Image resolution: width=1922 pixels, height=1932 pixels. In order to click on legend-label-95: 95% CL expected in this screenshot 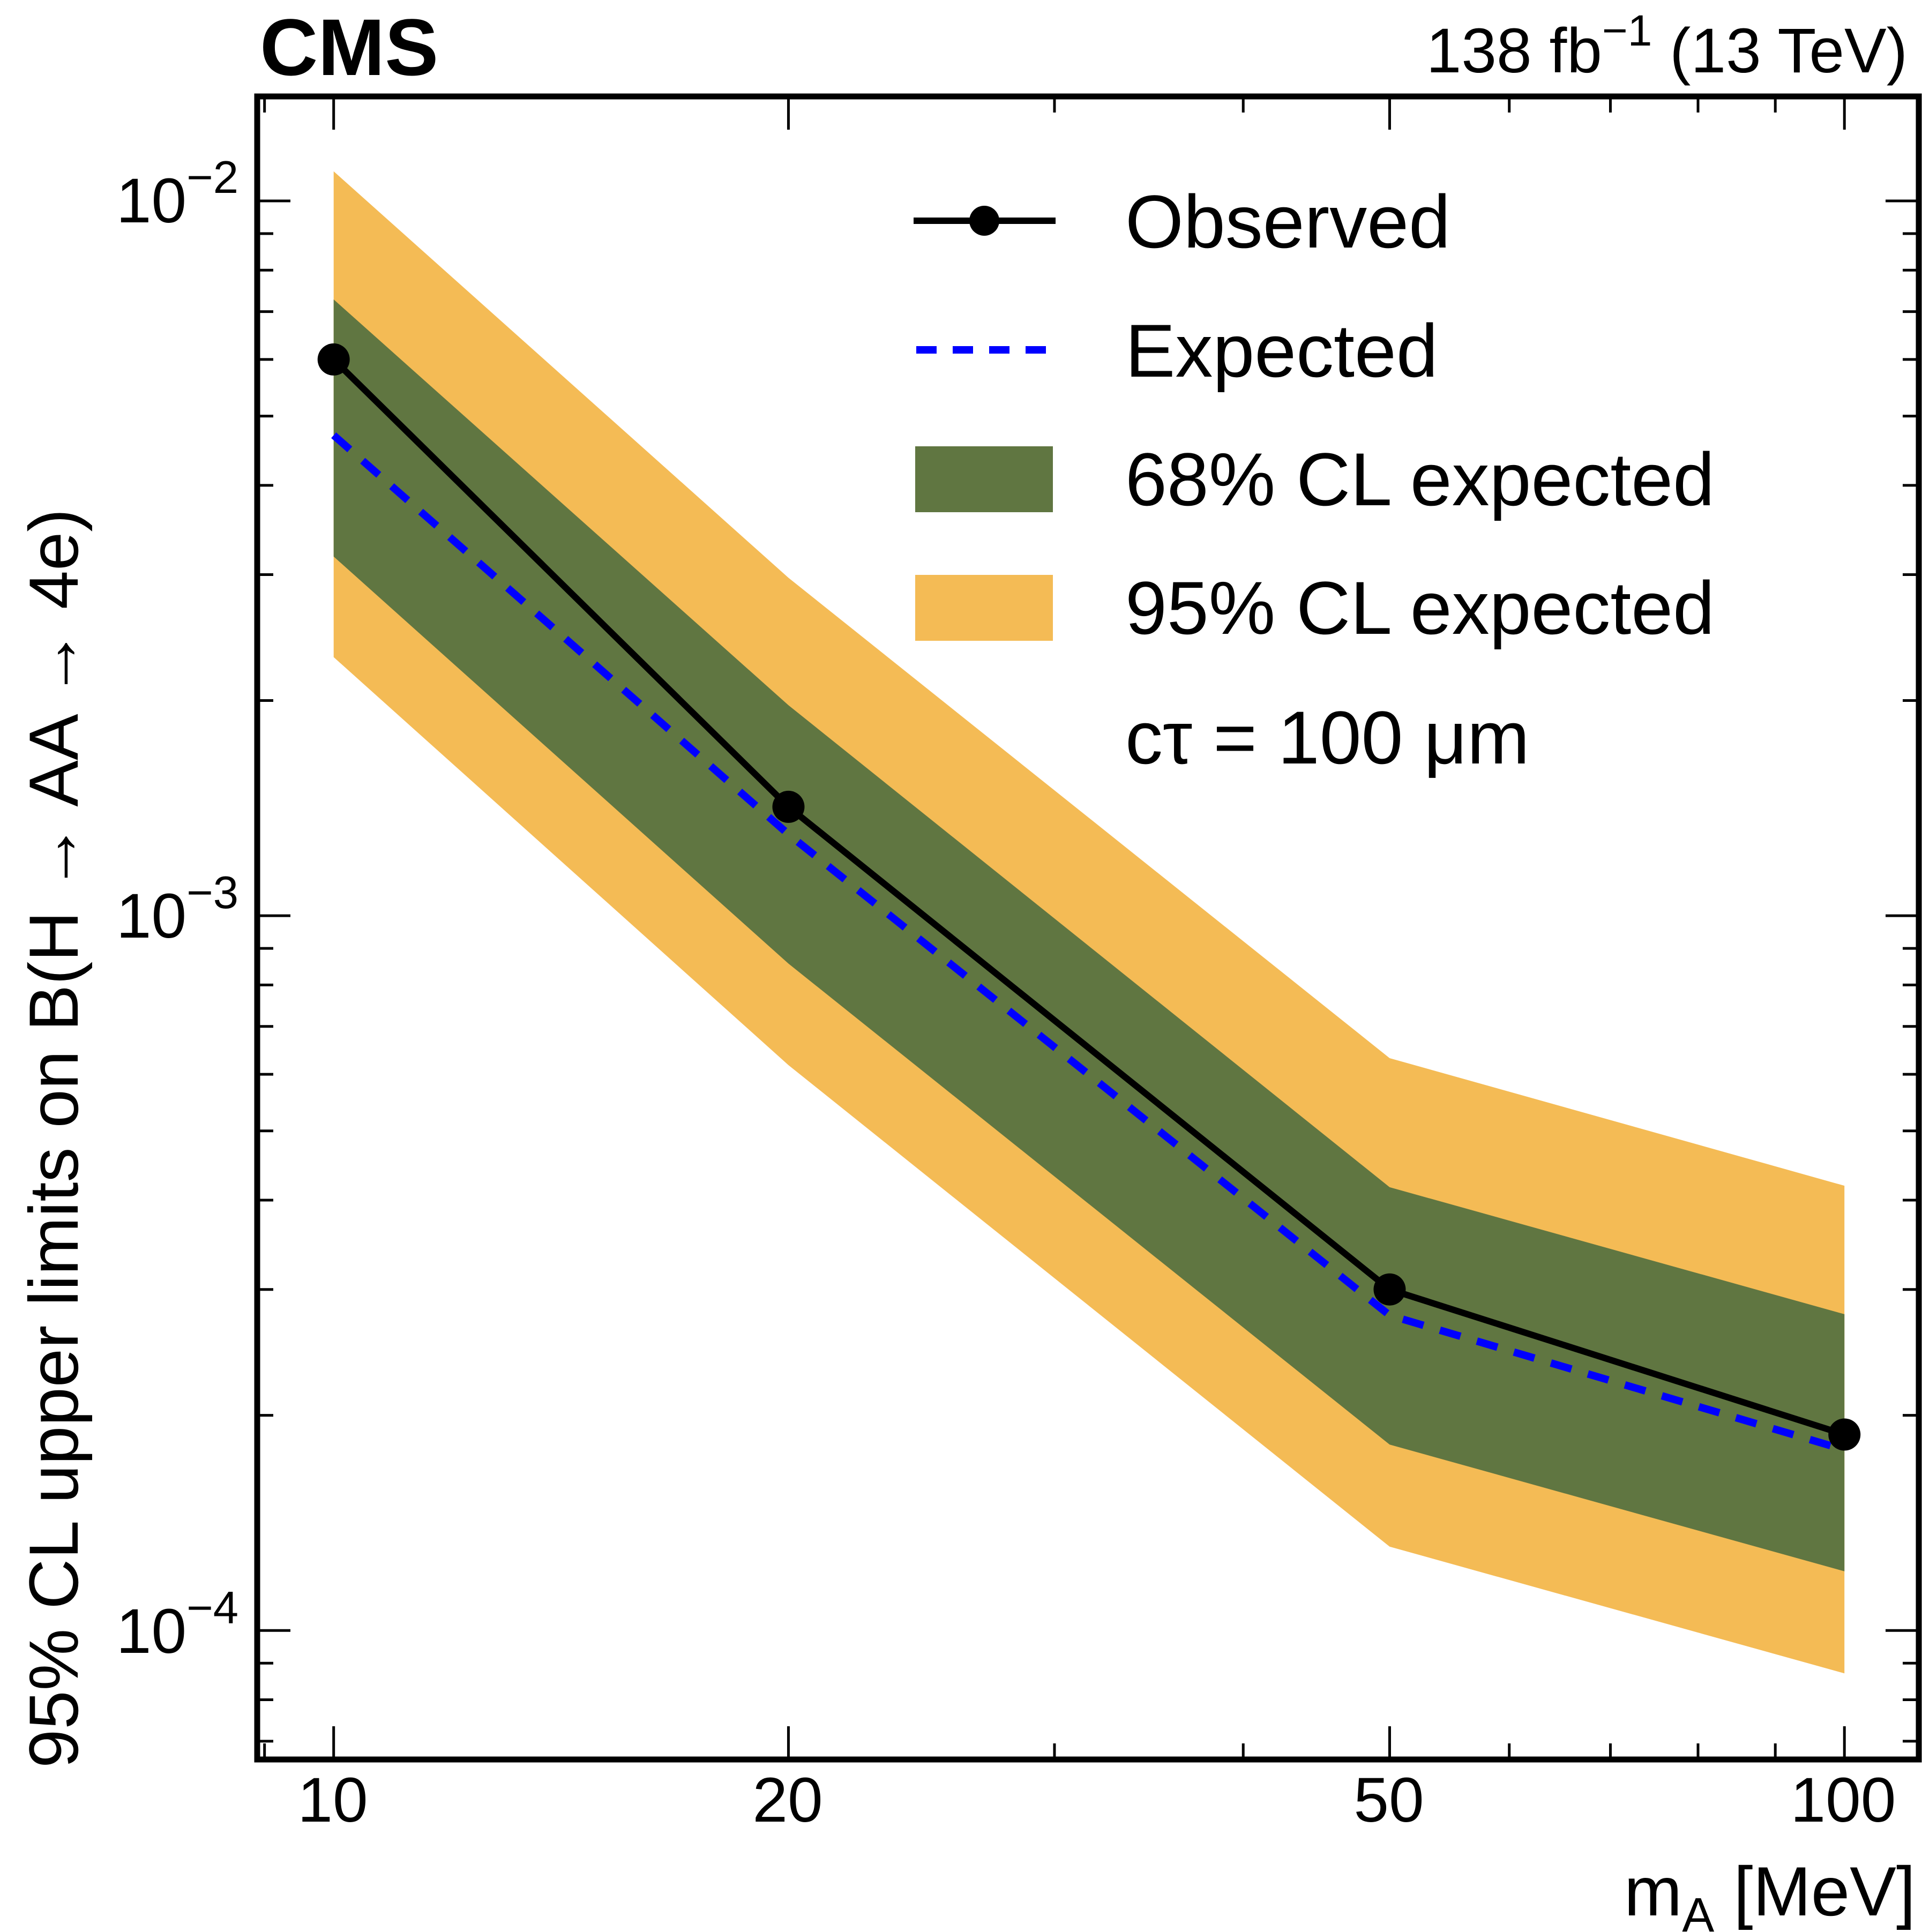, I will do `click(1420, 608)`.